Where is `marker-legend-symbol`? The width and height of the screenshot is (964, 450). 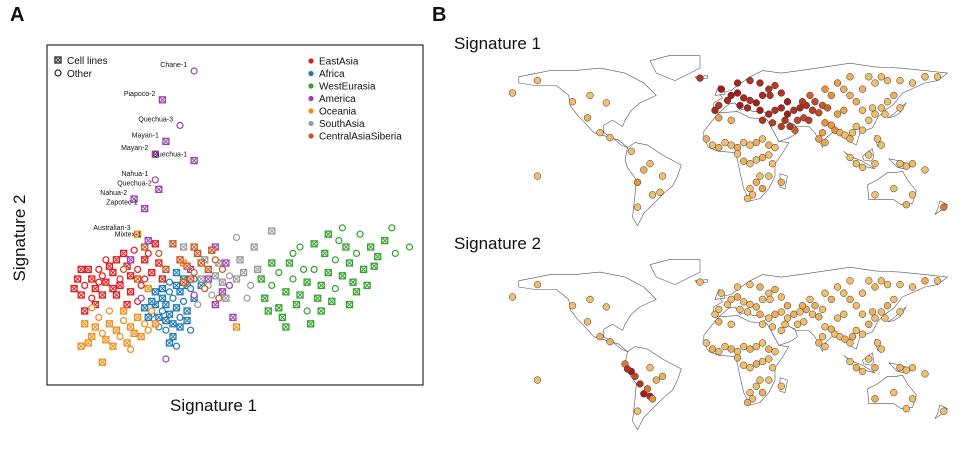 marker-legend-symbol is located at coordinates (58, 73).